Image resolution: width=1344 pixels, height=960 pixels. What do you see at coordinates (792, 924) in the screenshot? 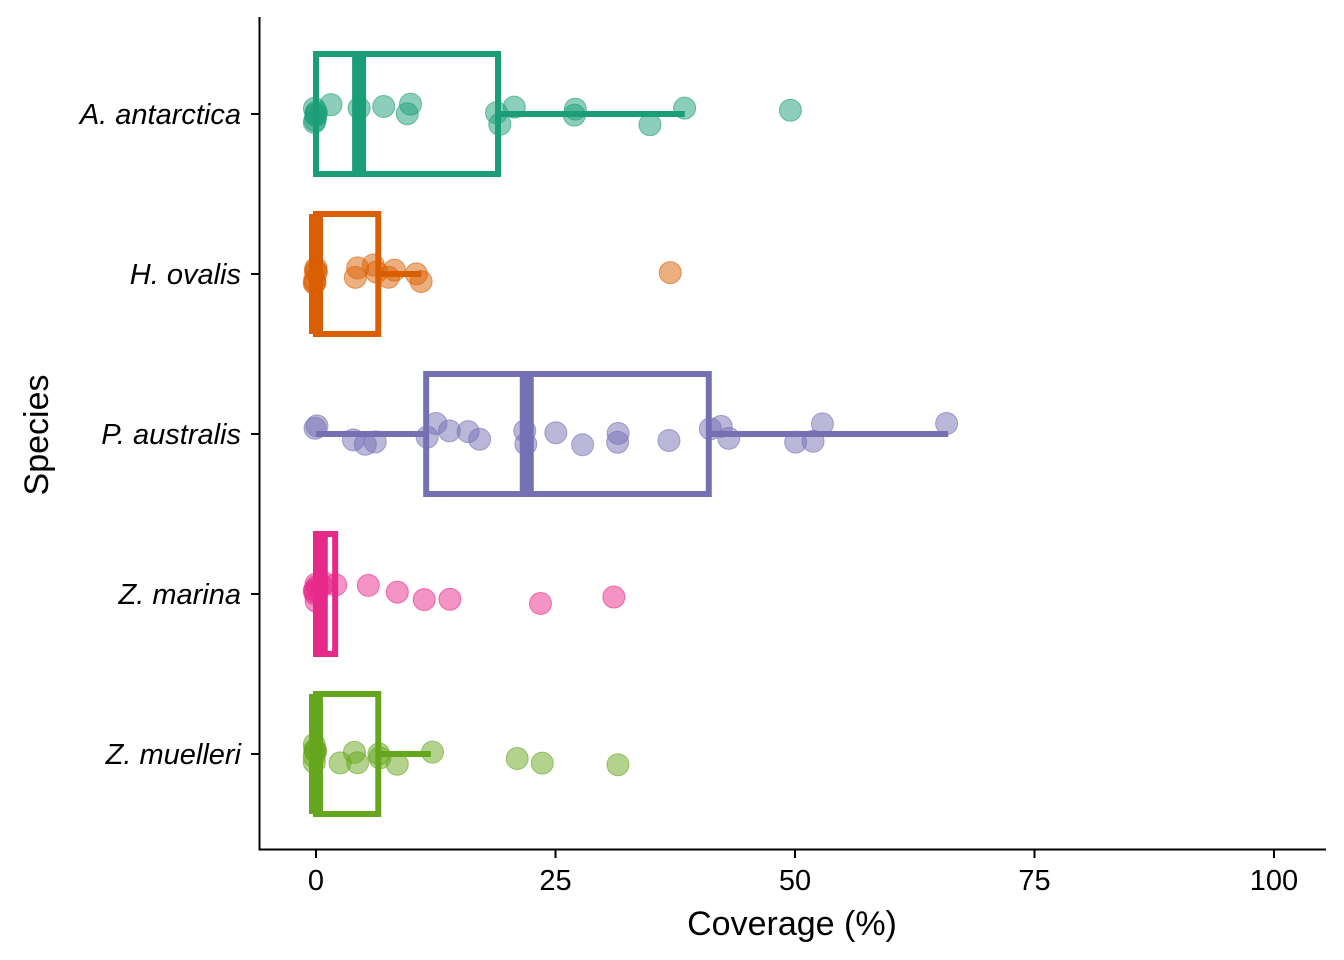
I see `x-axis-title: Coverage (%)` at bounding box center [792, 924].